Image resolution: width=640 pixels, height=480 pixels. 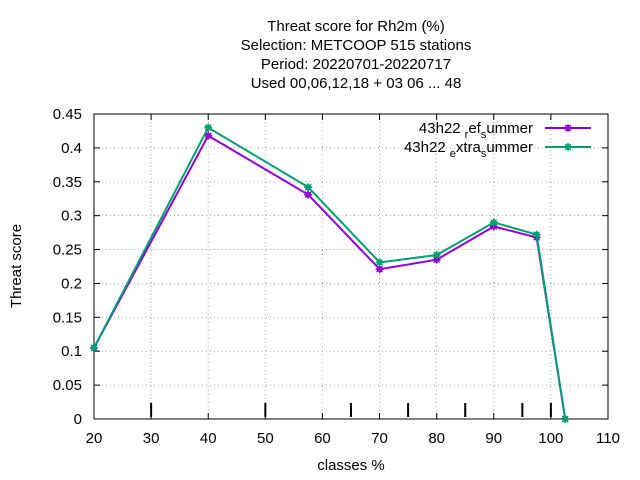 What do you see at coordinates (379, 438) in the screenshot?
I see `x-tick-label: 70` at bounding box center [379, 438].